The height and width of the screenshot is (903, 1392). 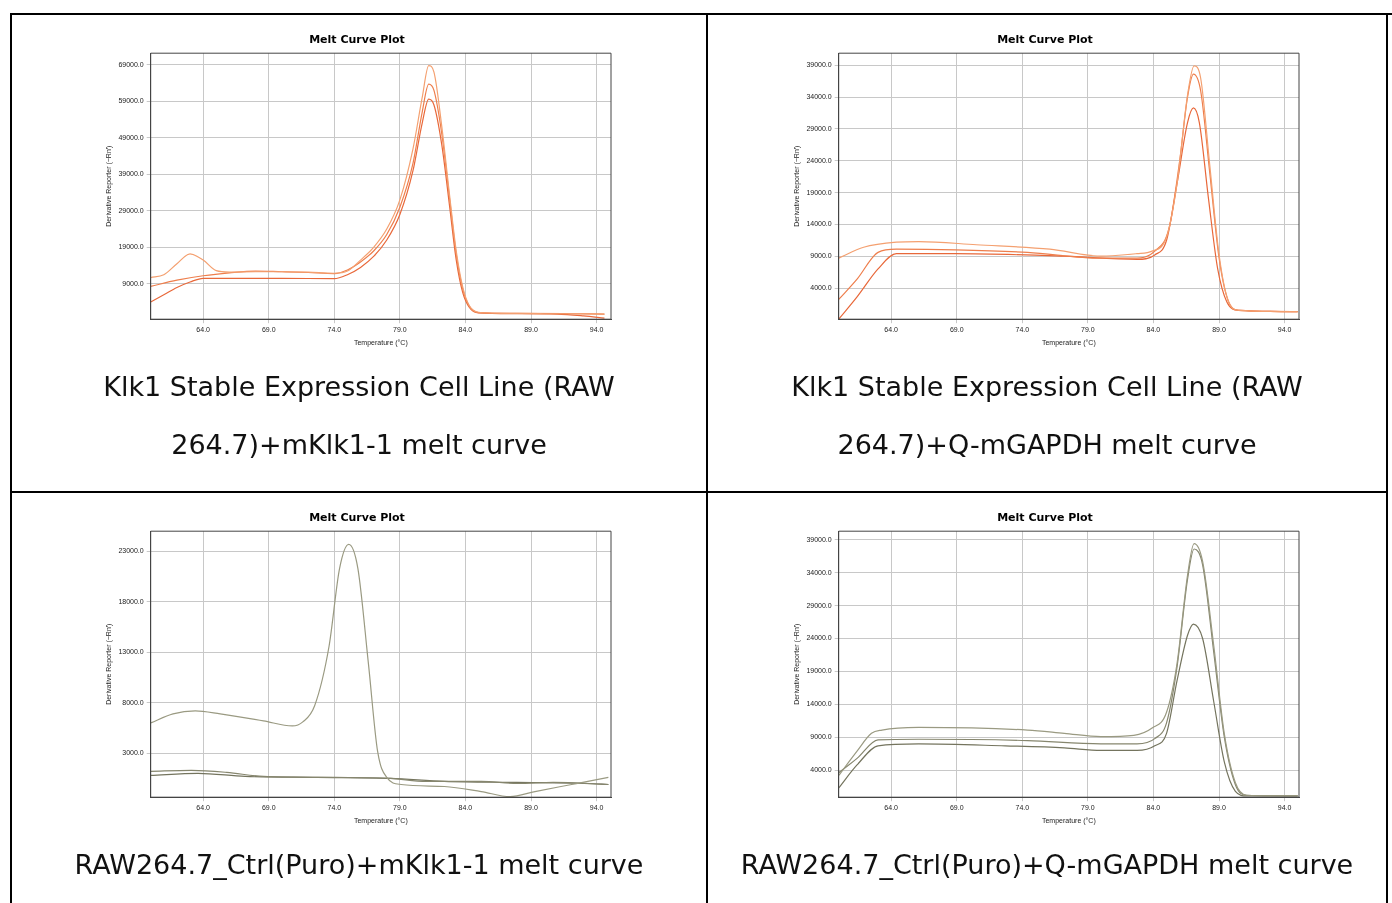 I want to click on text: Klk1 Stable Expression Cell Line (RAW 264.7)+mKlk1-1 melt curve, so click(x=359, y=416).